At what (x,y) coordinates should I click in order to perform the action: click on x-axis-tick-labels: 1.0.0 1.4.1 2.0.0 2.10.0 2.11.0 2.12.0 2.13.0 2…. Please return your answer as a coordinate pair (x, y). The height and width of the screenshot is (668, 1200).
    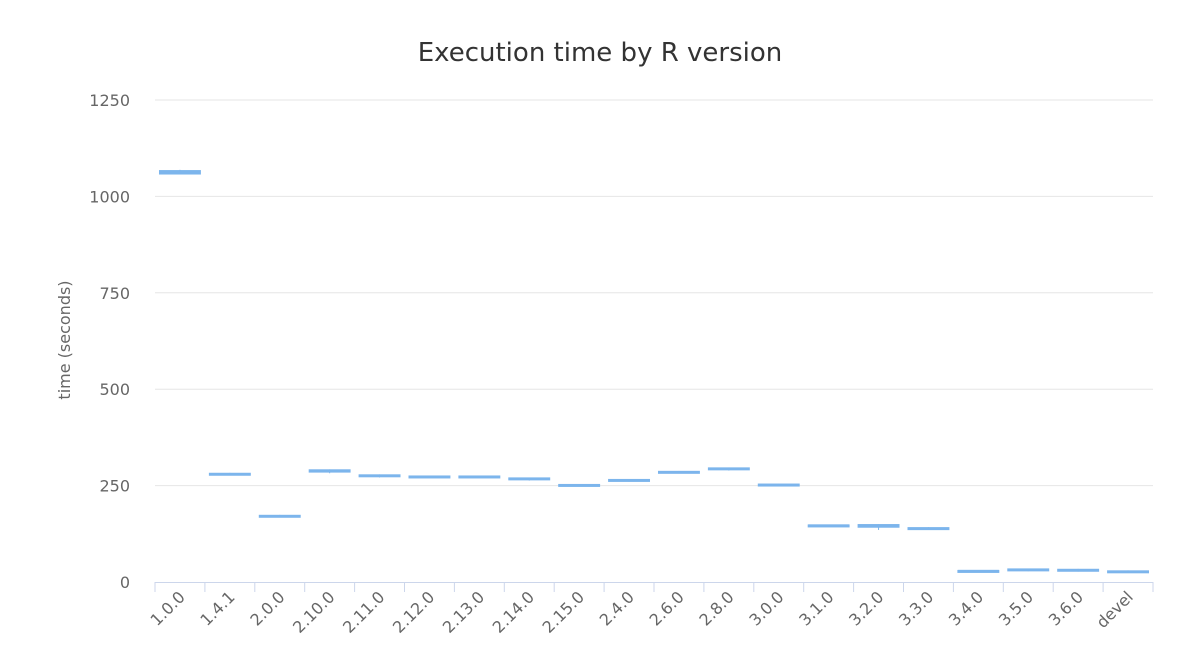
    Looking at the image, I should click on (642, 611).